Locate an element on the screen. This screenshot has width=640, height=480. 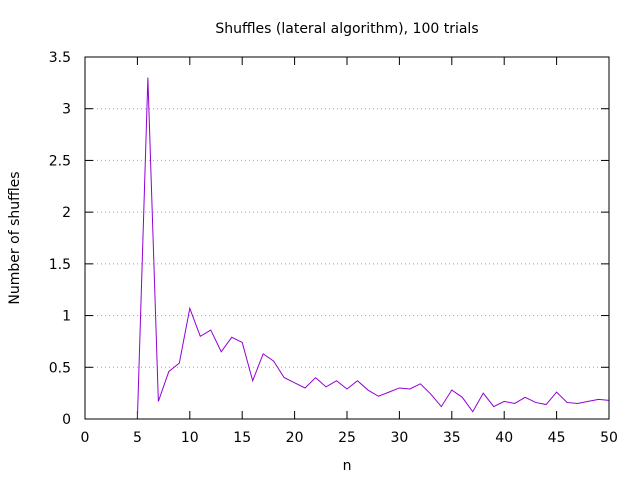
y-tick-label: 3.5 is located at coordinates (60, 58).